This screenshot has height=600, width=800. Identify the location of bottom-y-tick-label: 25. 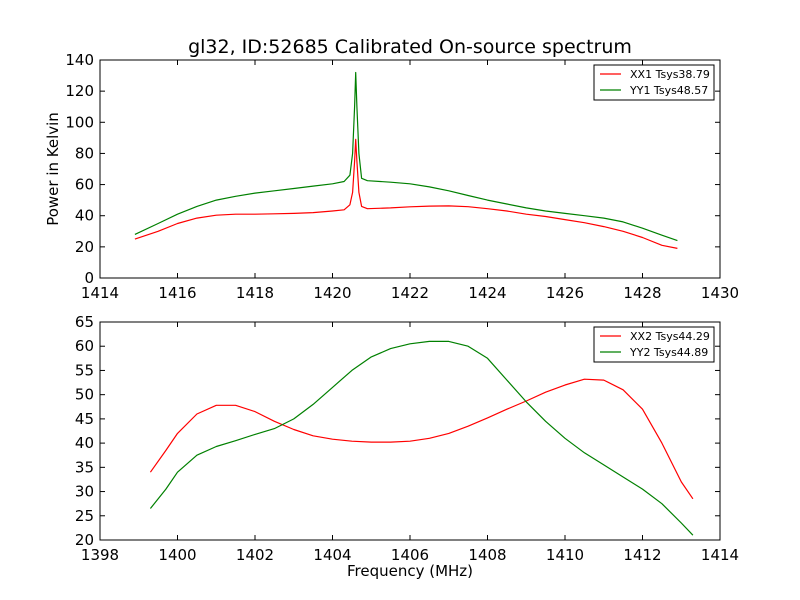
(84, 516).